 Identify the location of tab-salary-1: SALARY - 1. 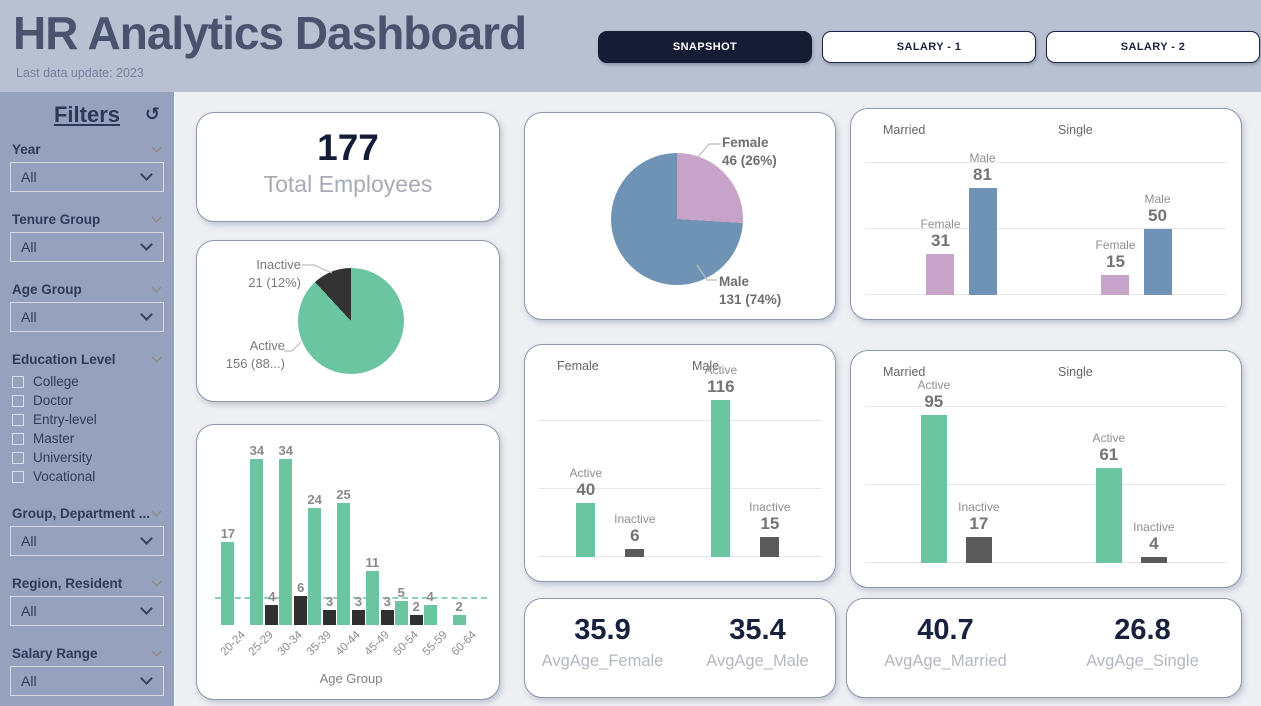
(929, 47).